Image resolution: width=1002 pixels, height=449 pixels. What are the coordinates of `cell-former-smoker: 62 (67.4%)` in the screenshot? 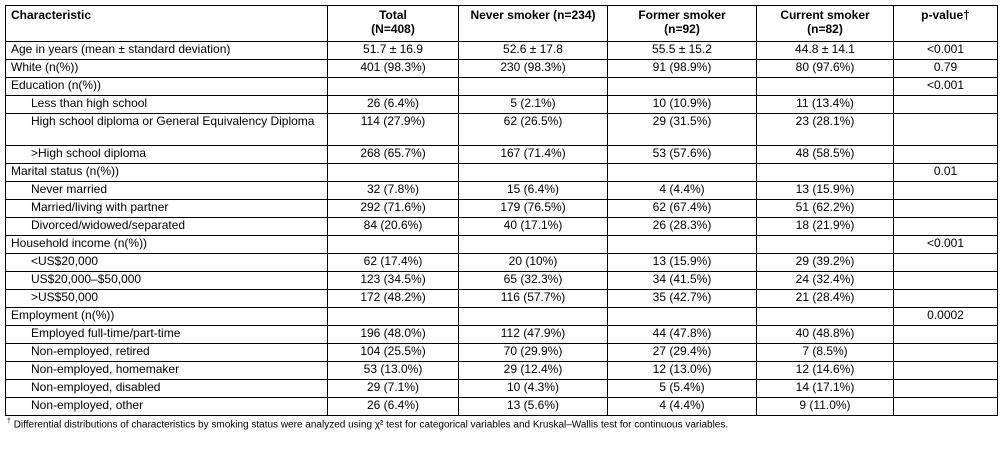 It's located at (682, 208).